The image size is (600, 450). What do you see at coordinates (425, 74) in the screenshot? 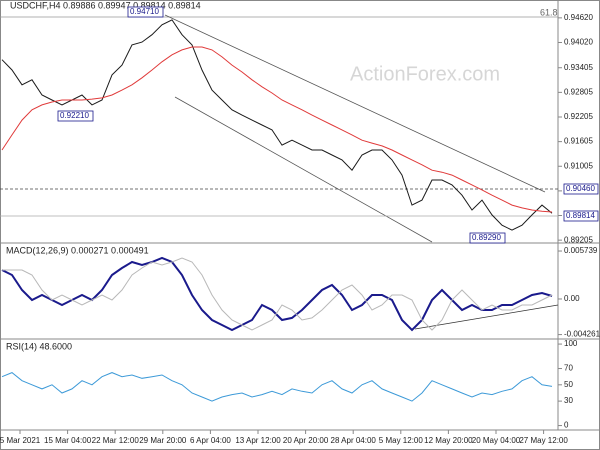
I see `watermark: ActionForex.com` at bounding box center [425, 74].